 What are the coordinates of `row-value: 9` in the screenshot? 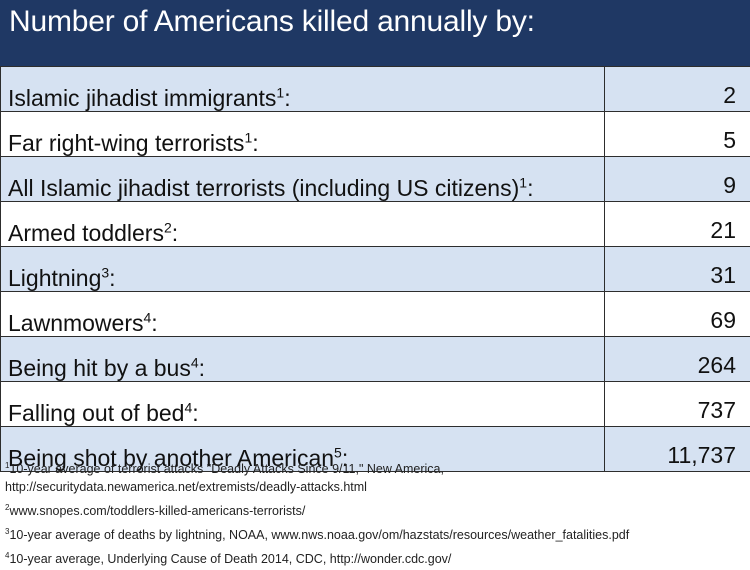 It's located at (677, 179).